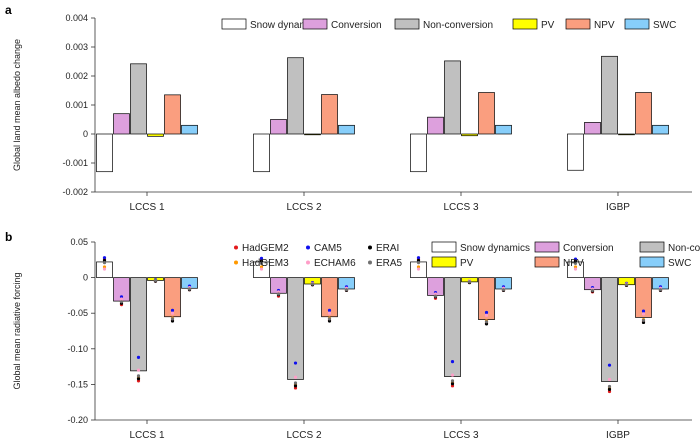 The height and width of the screenshot is (448, 700). What do you see at coordinates (575, 152) in the screenshot?
I see `bar-snow-dynamics-igbp` at bounding box center [575, 152].